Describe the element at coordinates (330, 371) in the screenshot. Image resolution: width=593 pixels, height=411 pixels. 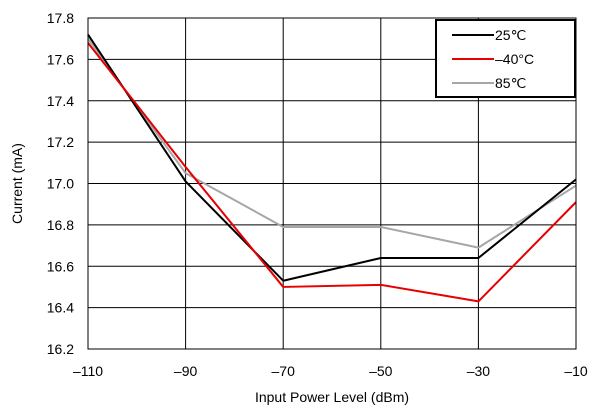
I see `x-axis-ticks: –110 –90 –70 –50 –30 –10` at that location.